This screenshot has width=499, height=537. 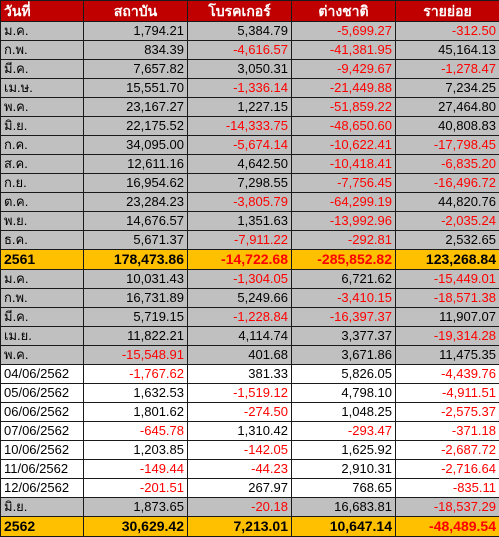 What do you see at coordinates (42, 393) in the screenshot?
I see `date-cell: 05/06/2562` at bounding box center [42, 393].